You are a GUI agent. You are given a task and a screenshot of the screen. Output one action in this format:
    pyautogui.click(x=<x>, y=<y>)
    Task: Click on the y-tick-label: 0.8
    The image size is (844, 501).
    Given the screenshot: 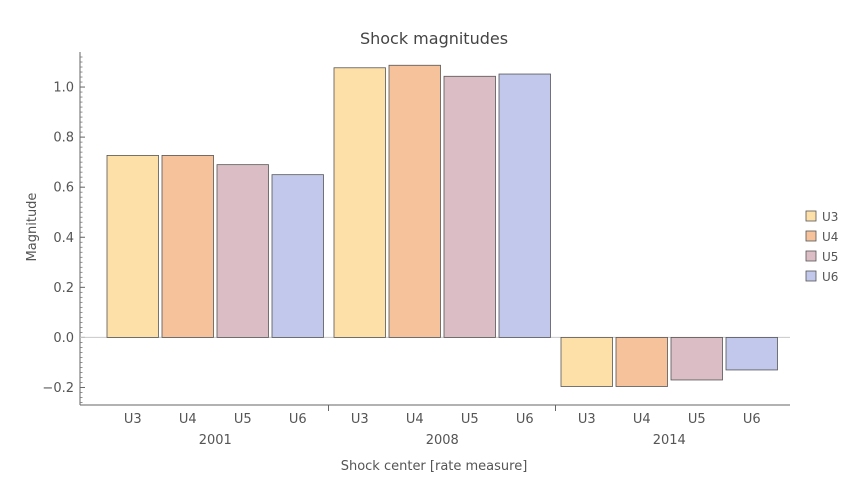 What is the action you would take?
    pyautogui.click(x=63, y=138)
    